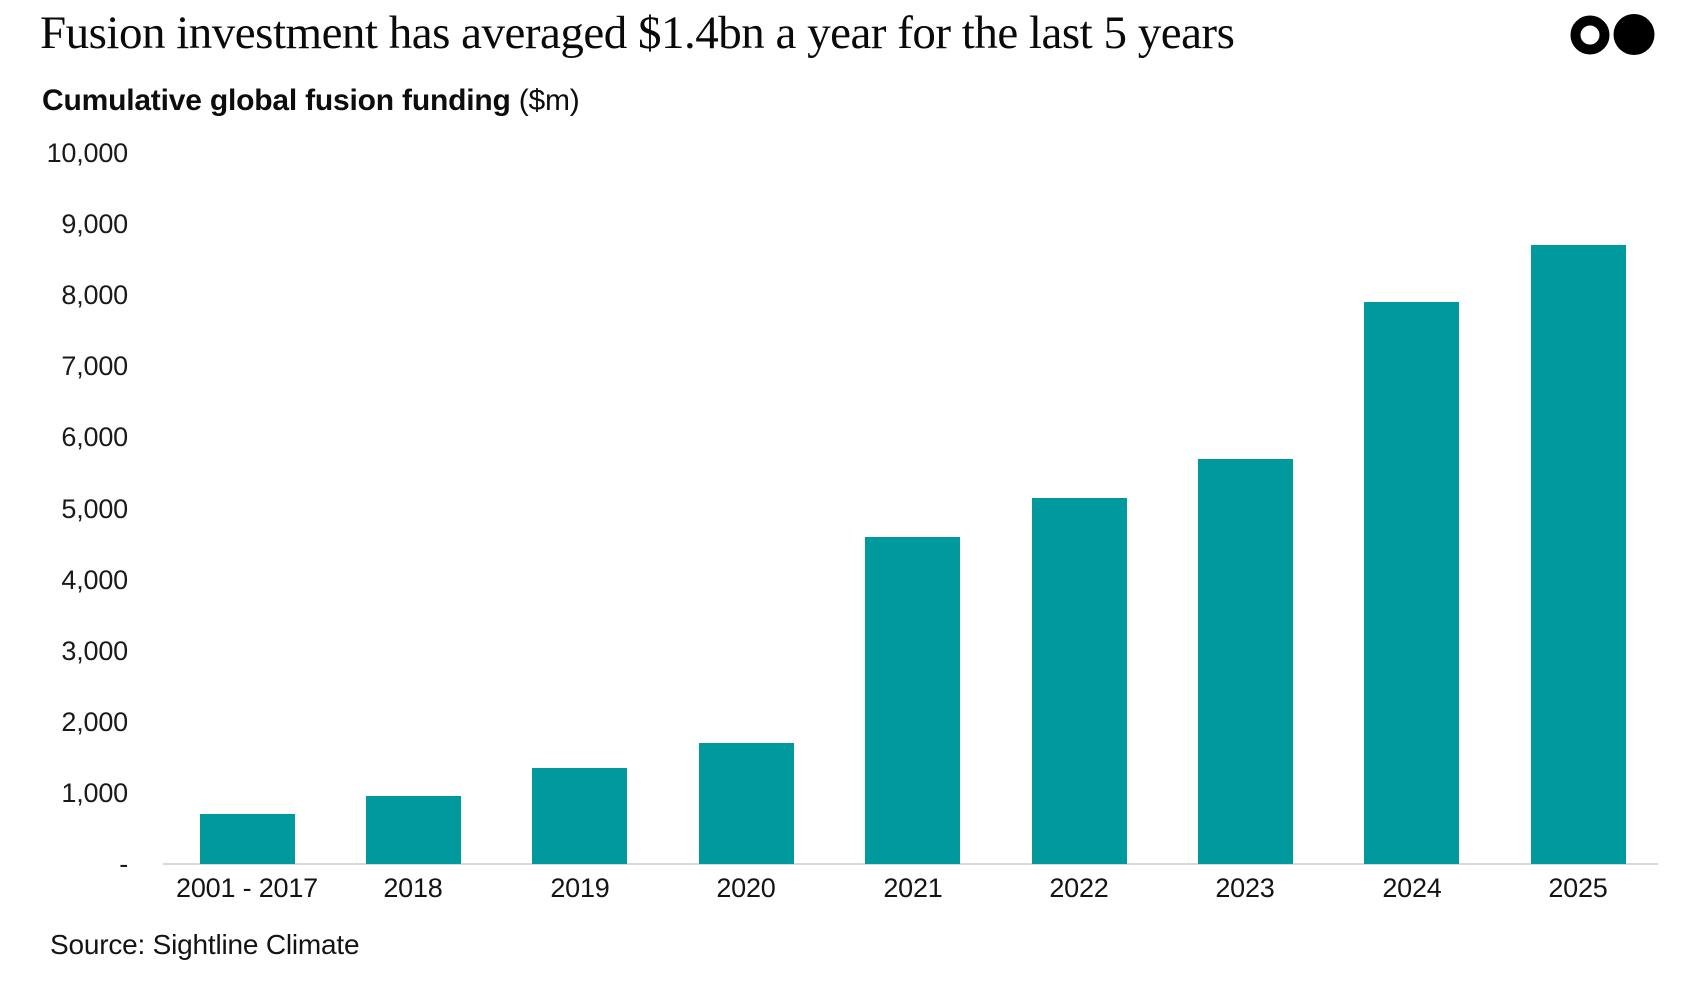  I want to click on bar-2018, so click(413, 830).